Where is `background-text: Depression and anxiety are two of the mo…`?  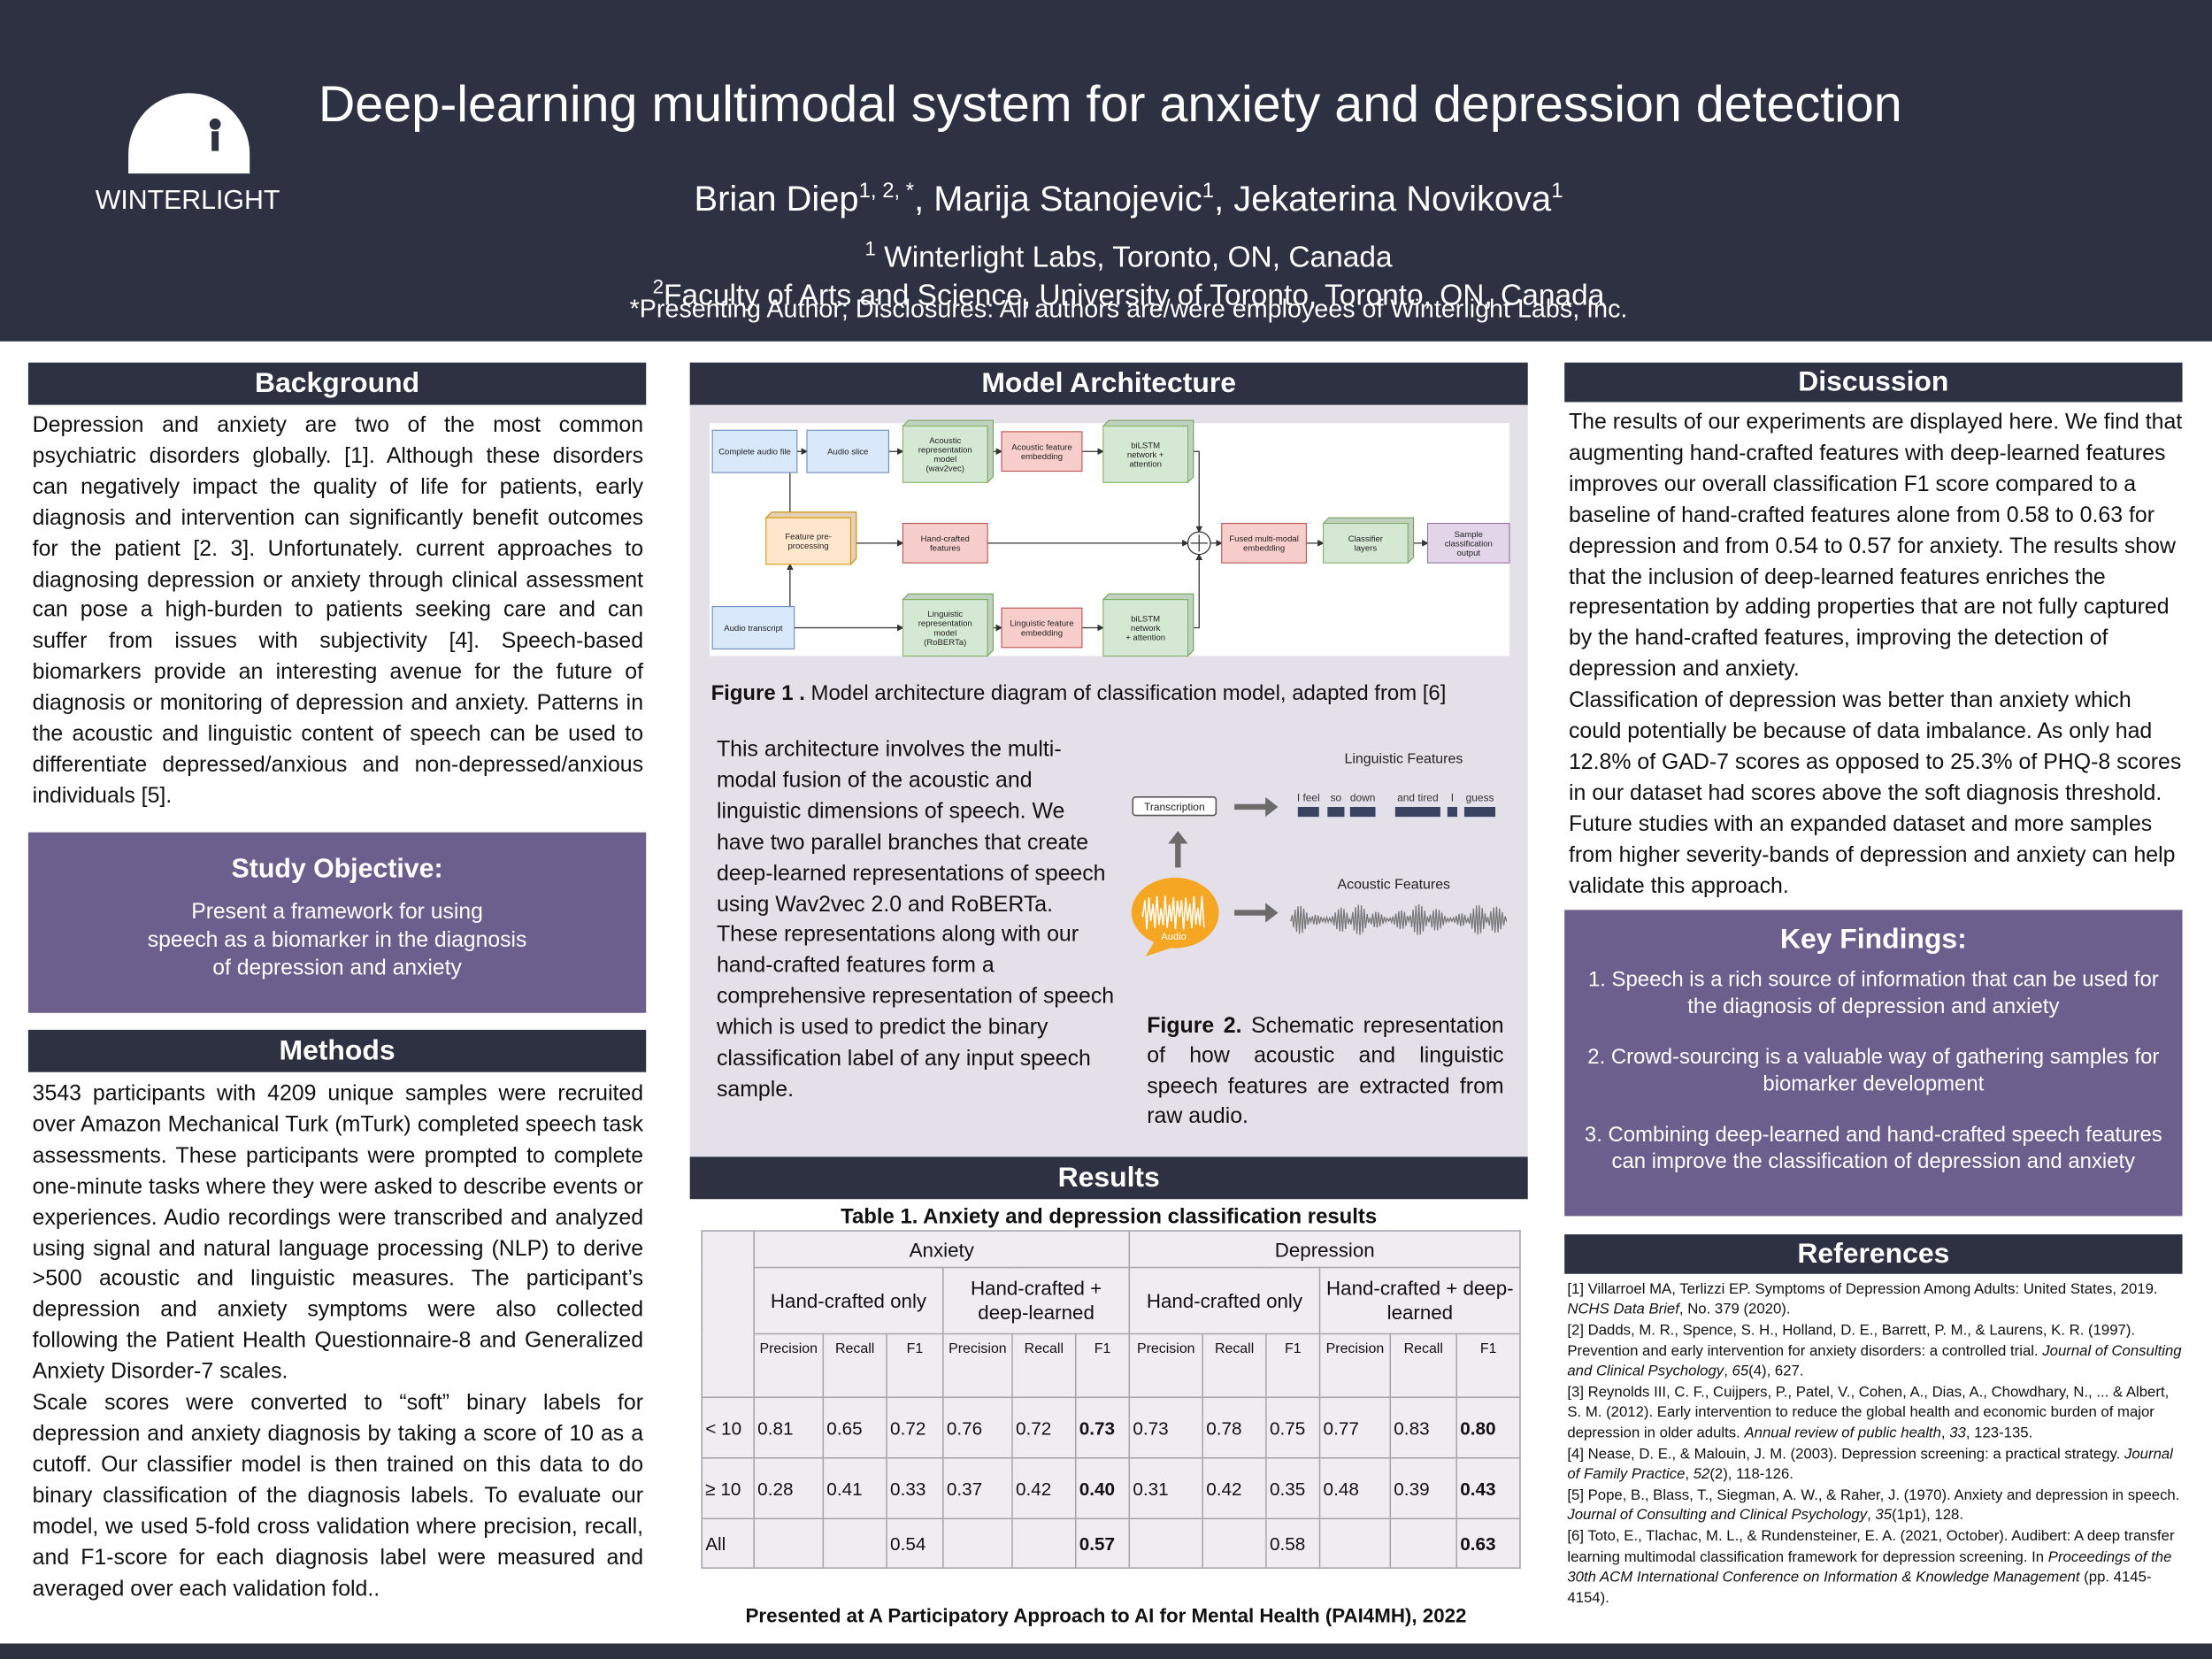 background-text: Depression and anxiety are two of the mo… is located at coordinates (338, 611).